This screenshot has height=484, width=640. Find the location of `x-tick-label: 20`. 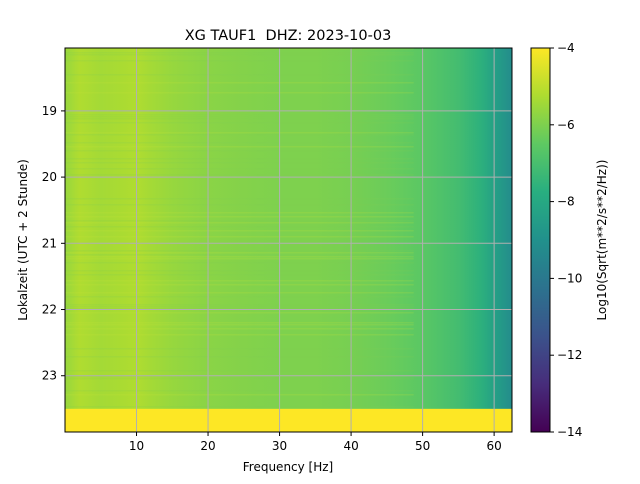

x-tick-label: 20 is located at coordinates (207, 446).